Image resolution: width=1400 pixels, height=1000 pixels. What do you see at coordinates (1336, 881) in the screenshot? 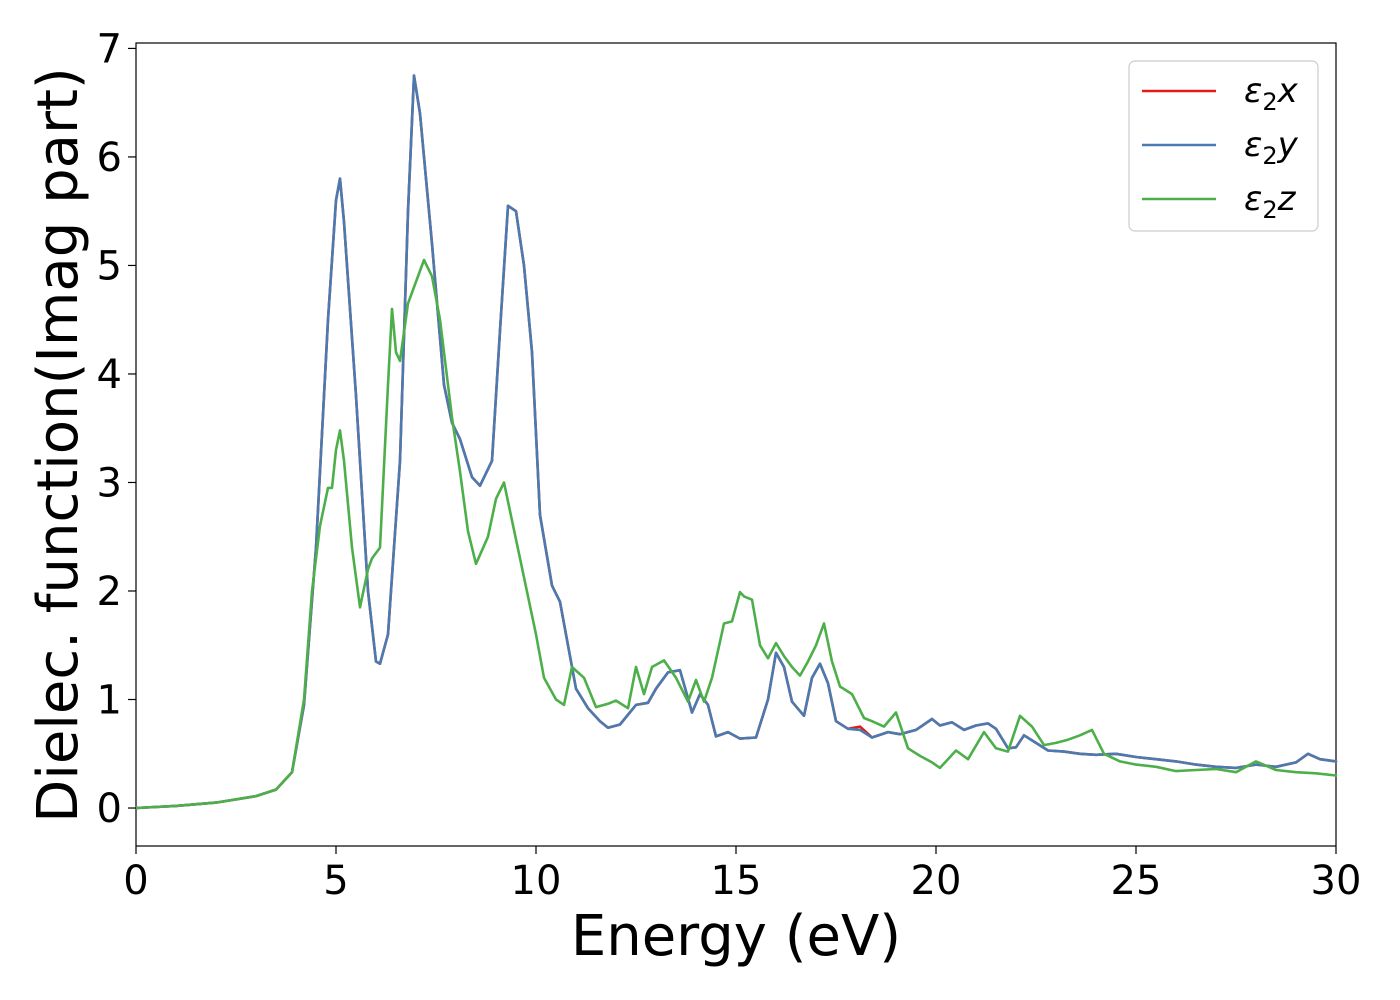
I see `x-tick-label: 30` at bounding box center [1336, 881].